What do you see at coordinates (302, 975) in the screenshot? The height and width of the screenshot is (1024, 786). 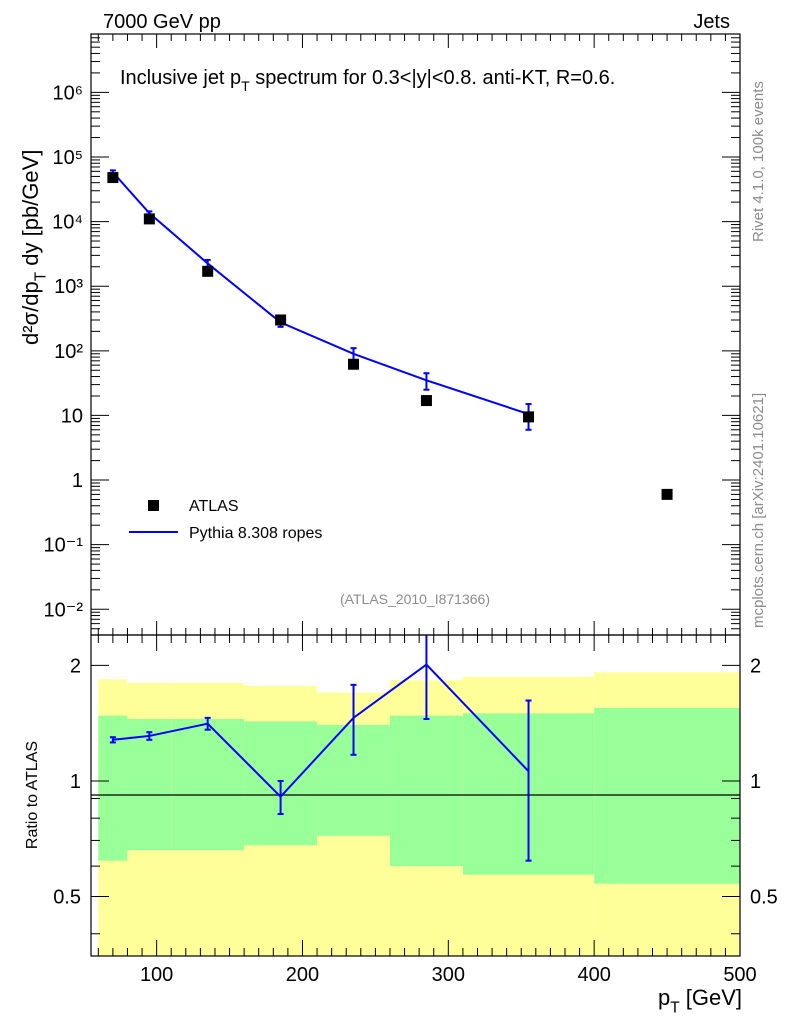 I see `x-tick-label: 200` at bounding box center [302, 975].